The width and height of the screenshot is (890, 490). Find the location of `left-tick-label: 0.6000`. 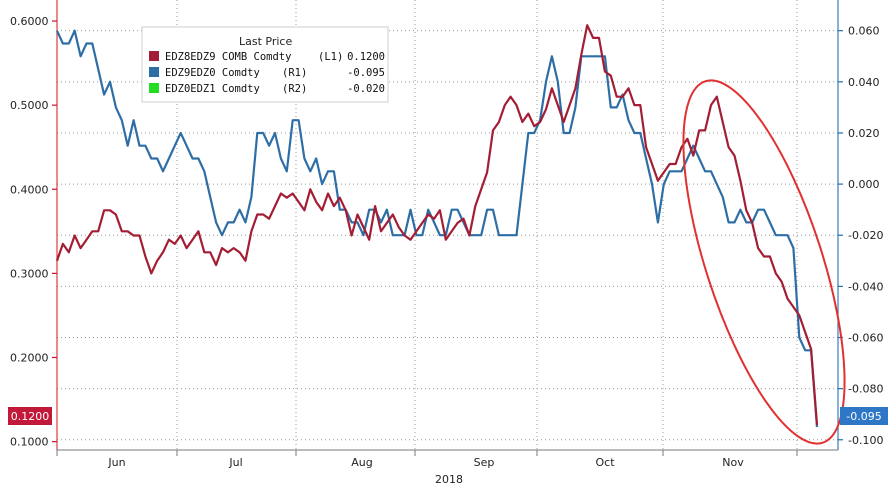

left-tick-label: 0.6000 is located at coordinates (29, 21).